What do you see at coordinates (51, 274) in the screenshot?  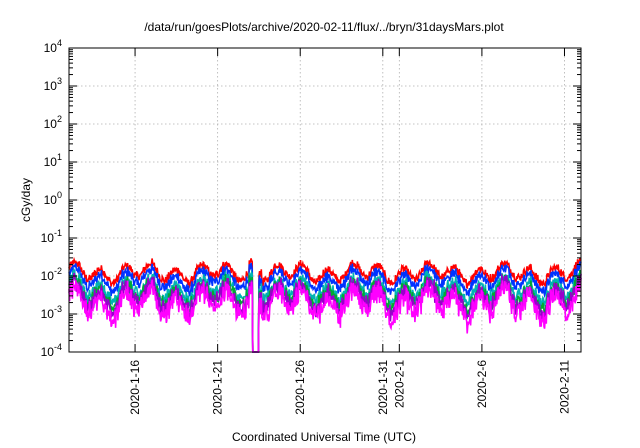 I see `y-tick-label: 10⁻²` at bounding box center [51, 274].